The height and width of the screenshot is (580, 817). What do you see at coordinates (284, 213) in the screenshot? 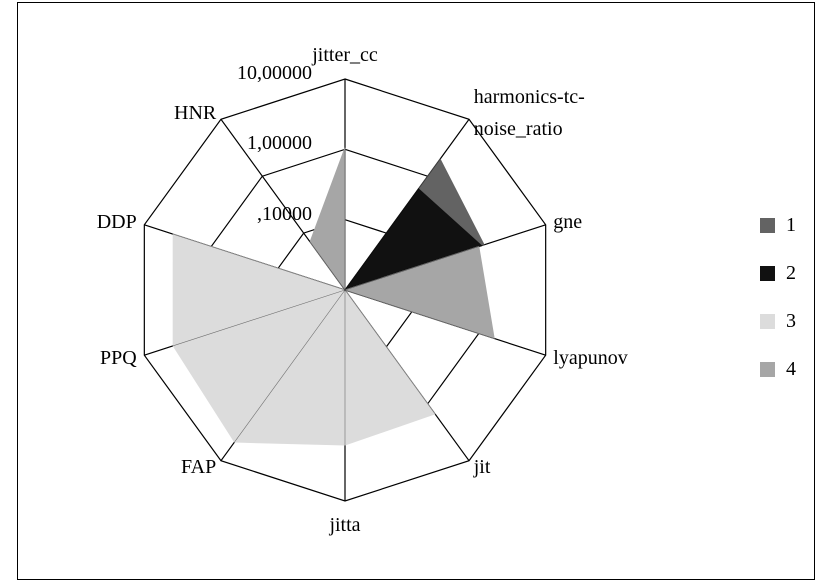
I see `tick-label: ,10000` at bounding box center [284, 213].